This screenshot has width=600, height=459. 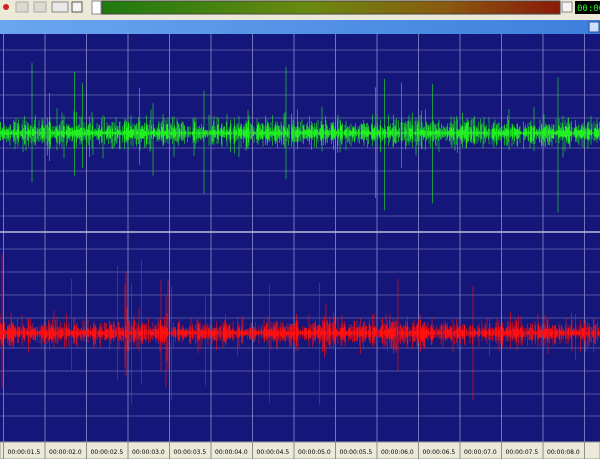 What do you see at coordinates (331, 7) in the screenshot?
I see `level-meter` at bounding box center [331, 7].